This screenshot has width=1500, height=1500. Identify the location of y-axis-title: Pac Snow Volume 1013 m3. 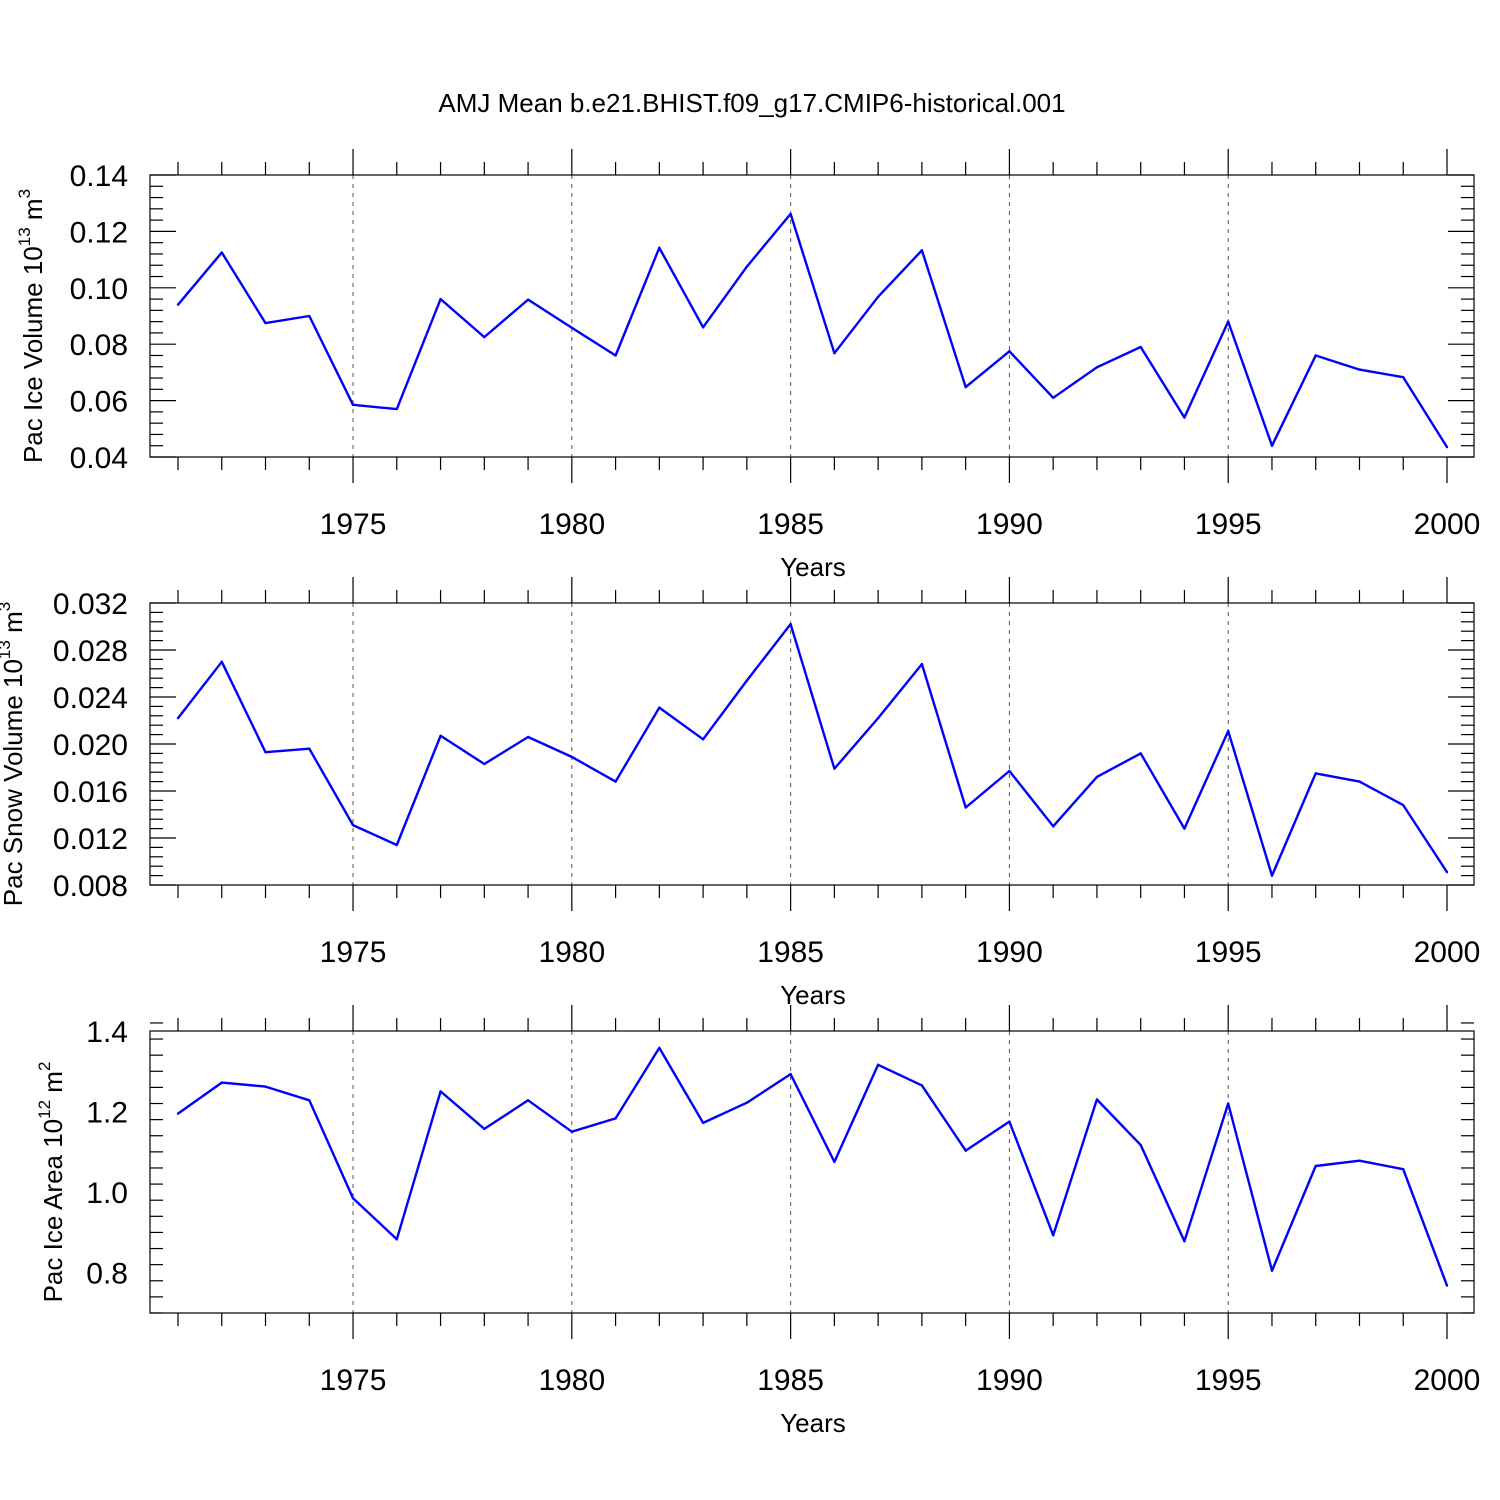
(14, 754).